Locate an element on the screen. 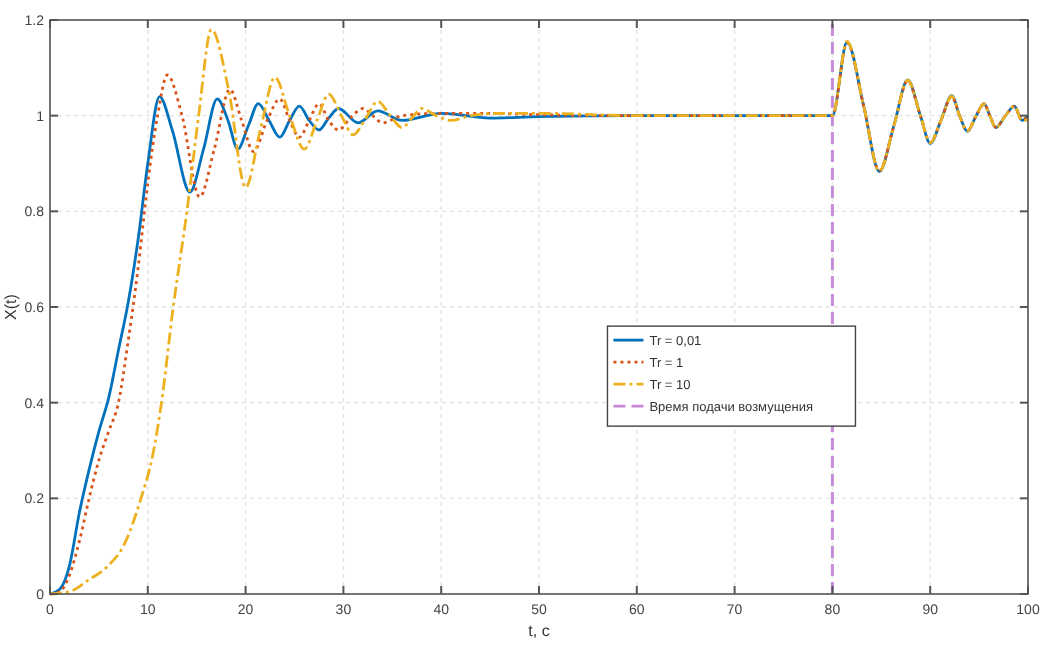 The height and width of the screenshot is (646, 1054). y-axis-title: X(t) is located at coordinates (11, 306).